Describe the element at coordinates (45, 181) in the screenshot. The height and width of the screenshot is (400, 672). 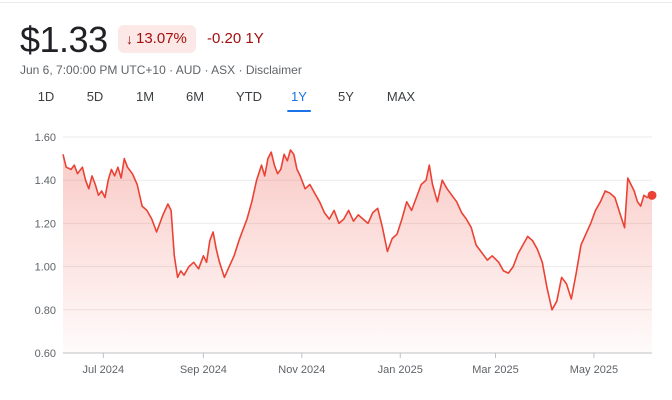
I see `y-tick-label: 1.40` at that location.